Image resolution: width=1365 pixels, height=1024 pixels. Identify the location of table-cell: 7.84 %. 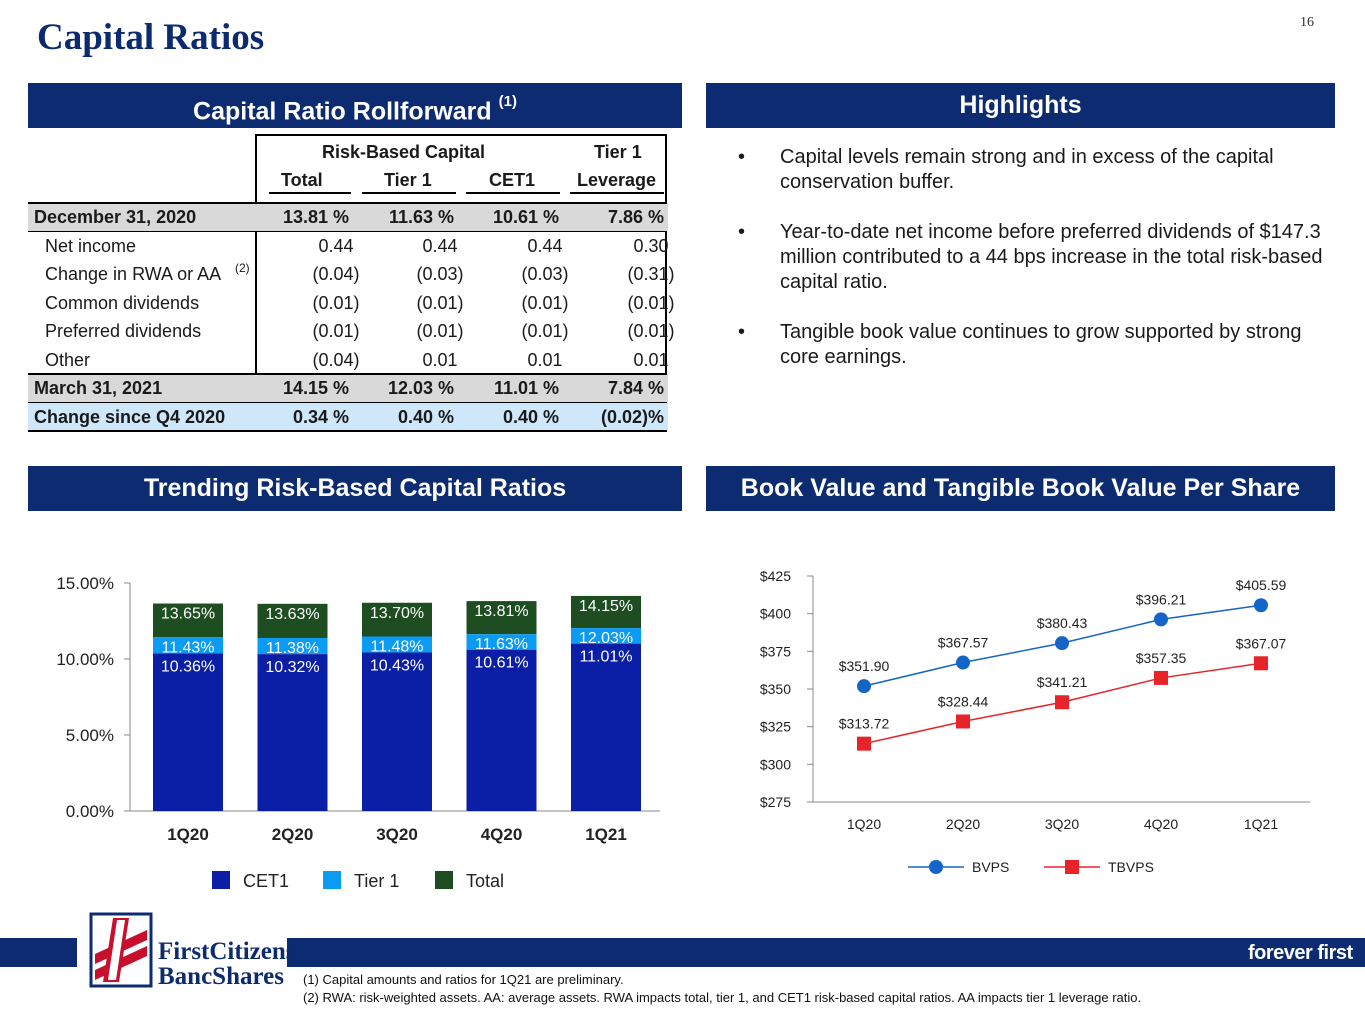
(635, 388).